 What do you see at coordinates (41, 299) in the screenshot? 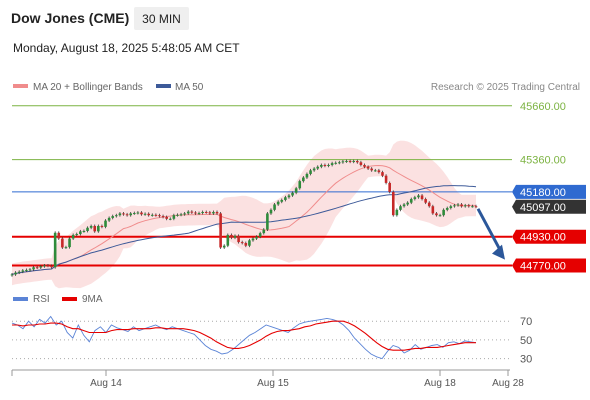
I see `rsi-legend-label: RSI` at bounding box center [41, 299].